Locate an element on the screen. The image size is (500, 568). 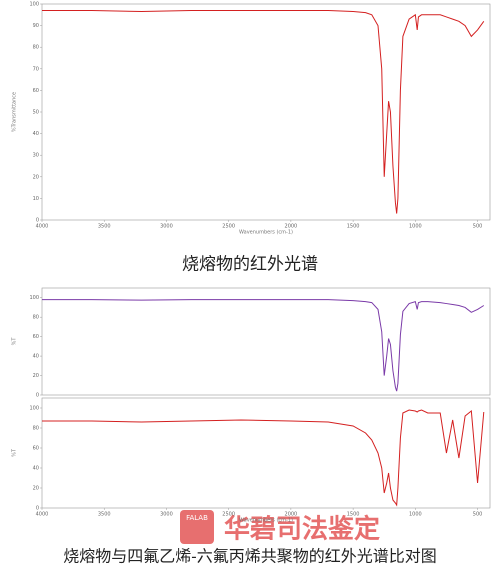
y-tick-label: 30 is located at coordinates (36, 156).